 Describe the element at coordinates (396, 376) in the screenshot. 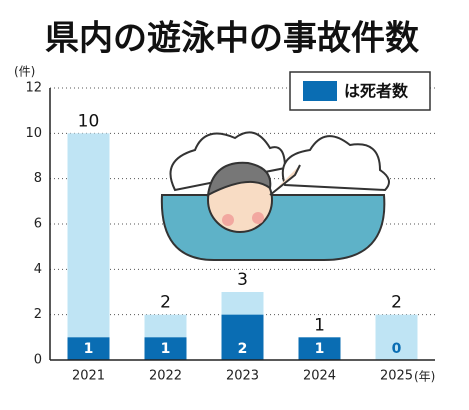

I see `x-tick-label: 2025` at that location.